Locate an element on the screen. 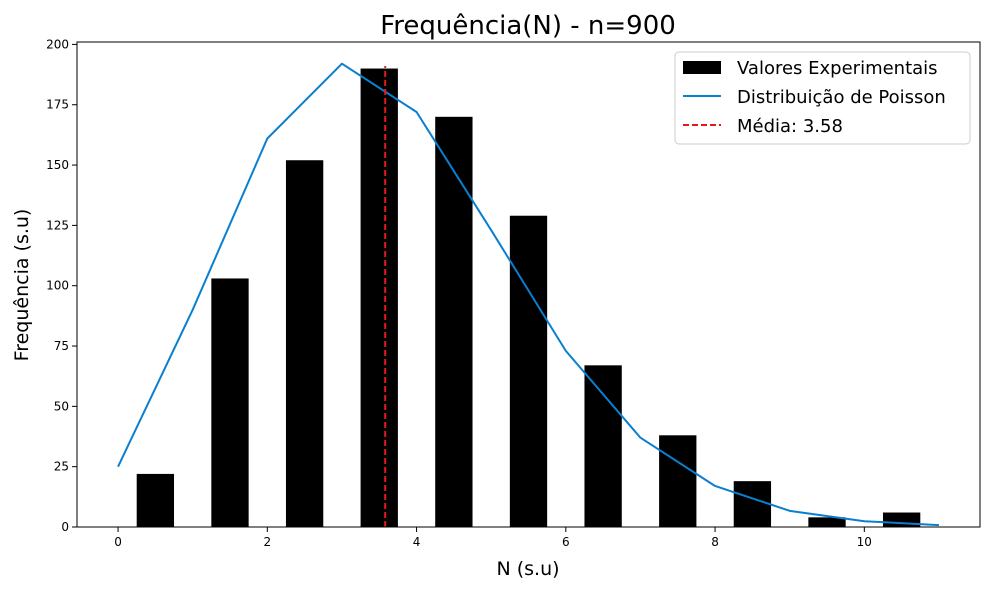 The image size is (989, 590). x-tick-label: 0 is located at coordinates (118, 542).